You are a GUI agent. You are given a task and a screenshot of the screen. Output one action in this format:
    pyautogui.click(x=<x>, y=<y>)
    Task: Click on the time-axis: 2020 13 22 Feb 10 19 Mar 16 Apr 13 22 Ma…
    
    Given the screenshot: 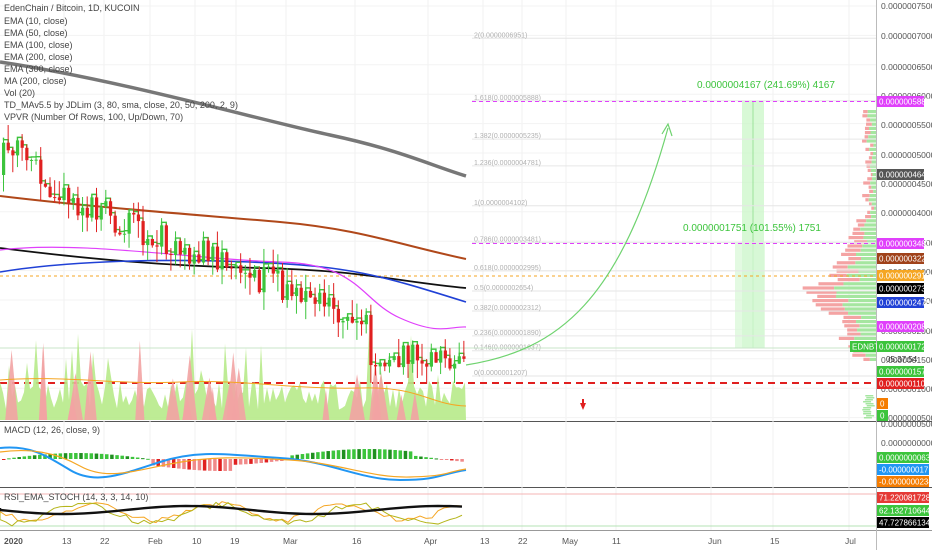 What is the action you would take?
    pyautogui.click(x=430, y=541)
    